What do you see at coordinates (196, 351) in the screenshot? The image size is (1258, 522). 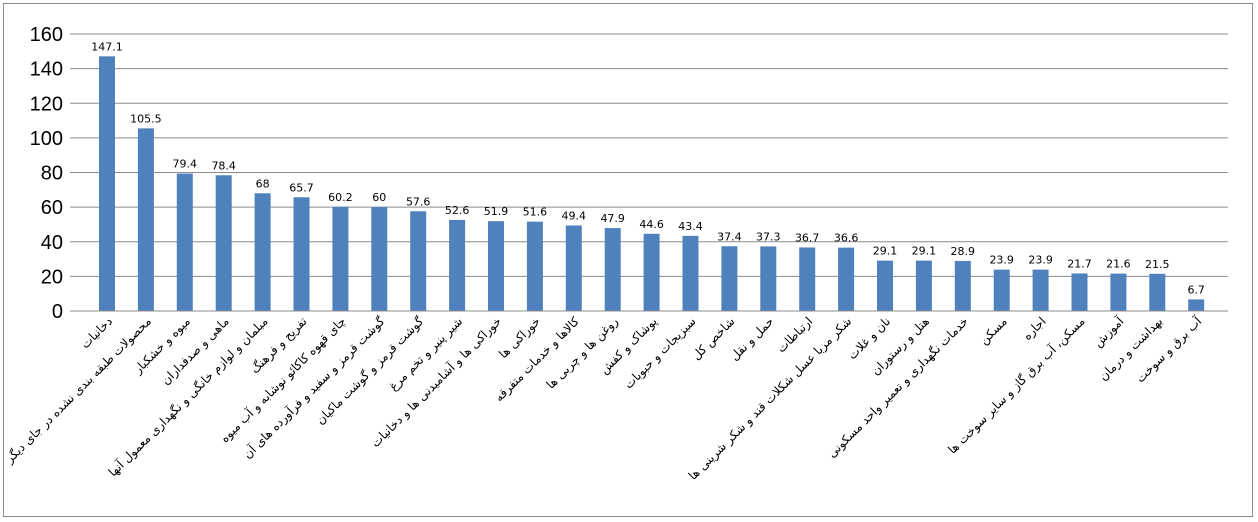 I see `x-tick-label: ماهی و صدفداران` at bounding box center [196, 351].